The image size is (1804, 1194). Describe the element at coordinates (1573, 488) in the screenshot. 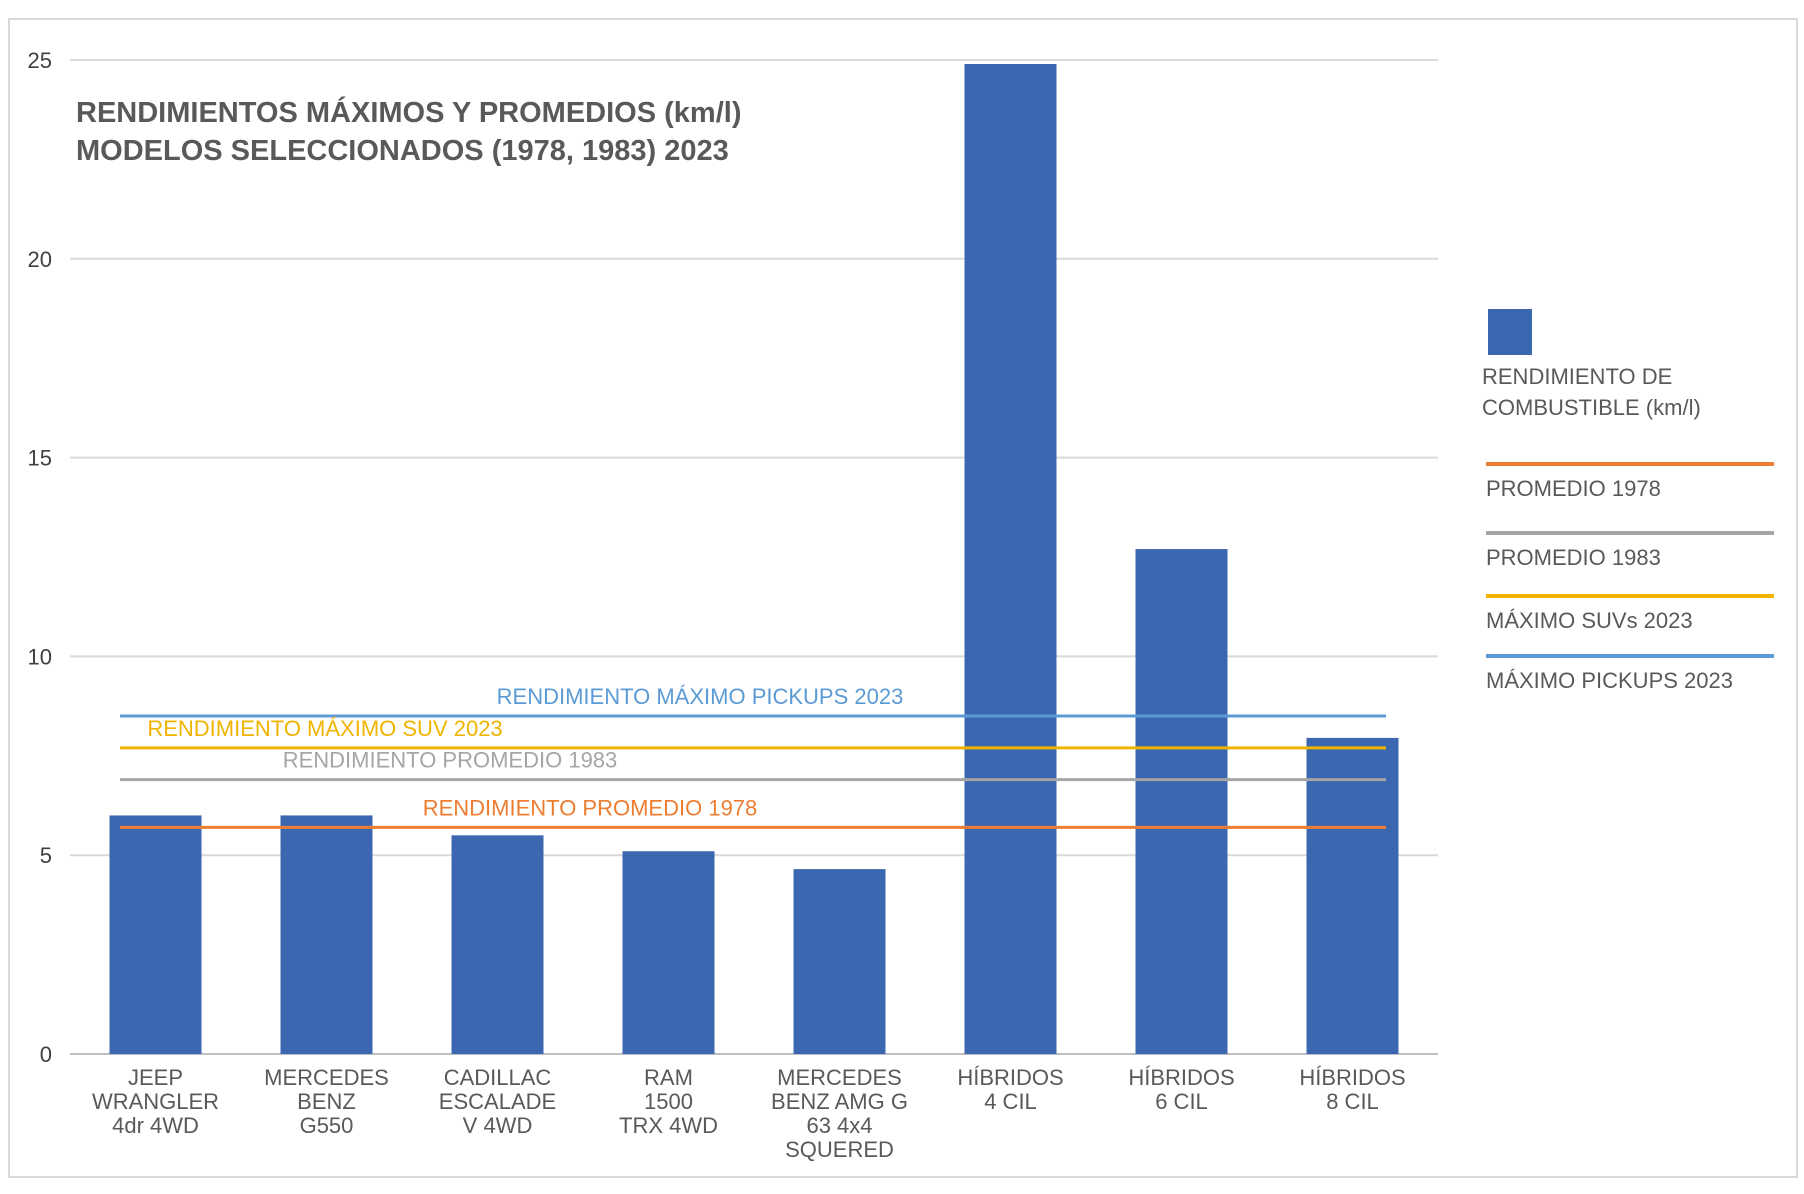

I see `legend-label: PROMEDIO 1978` at that location.